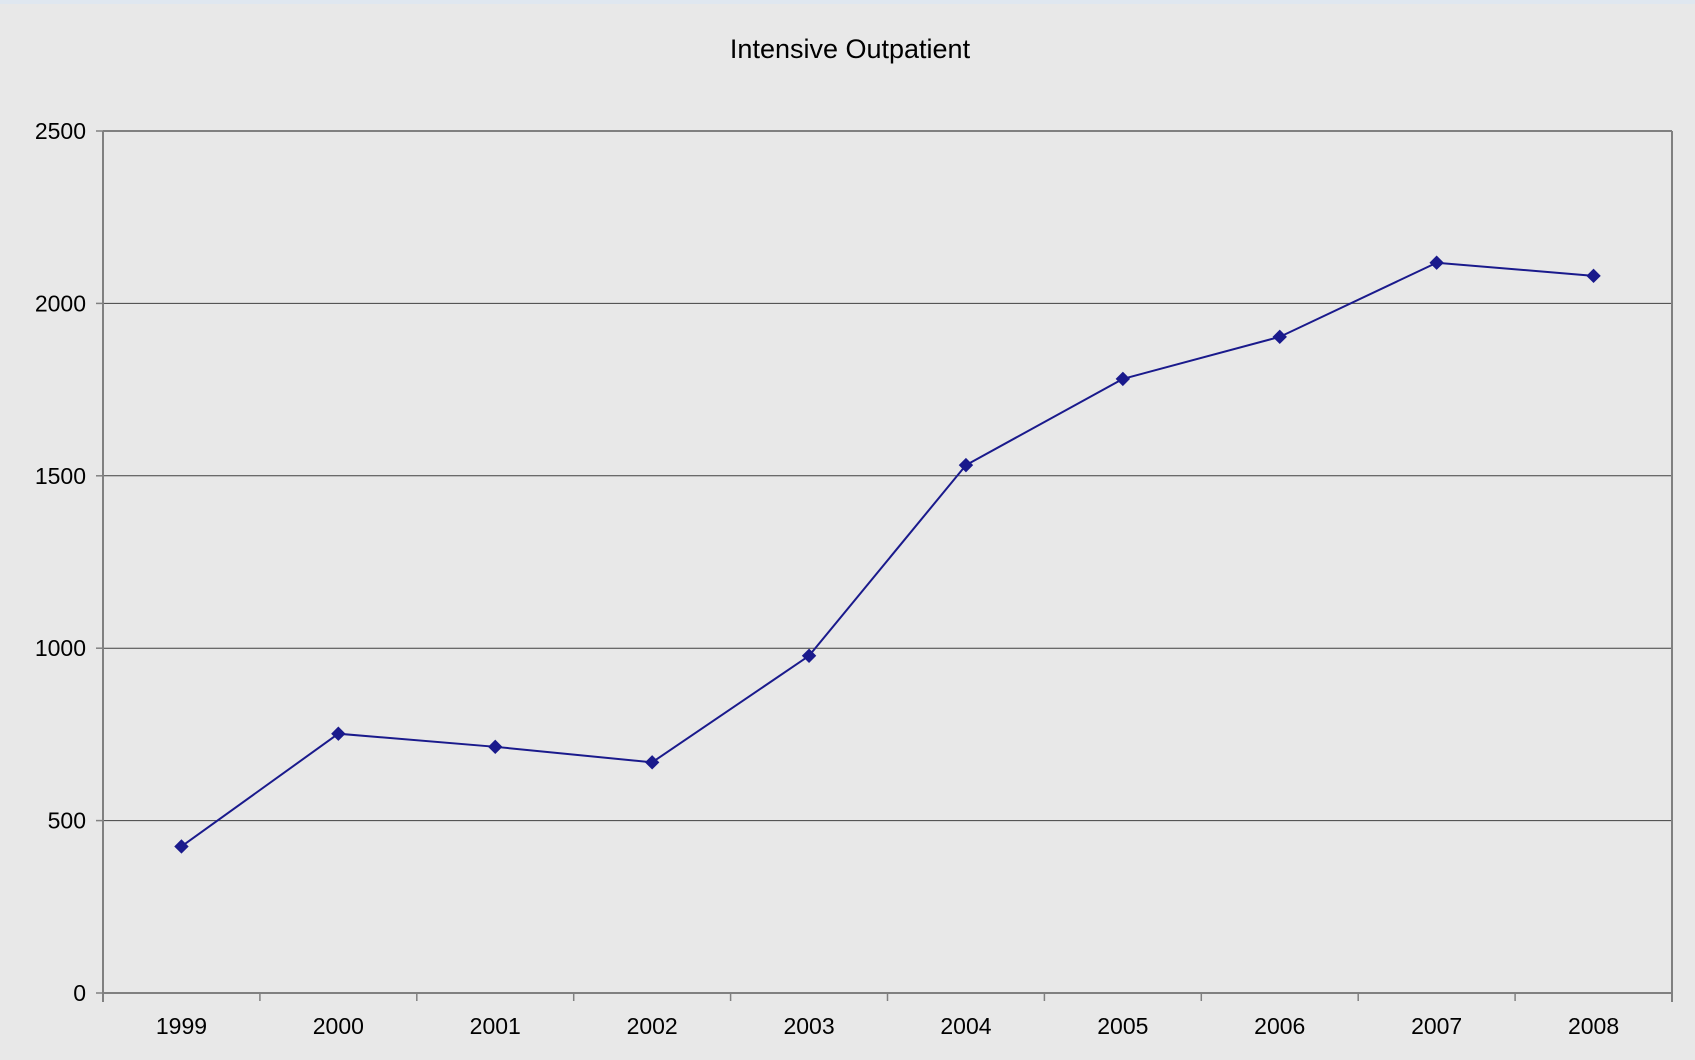 Image resolution: width=1695 pixels, height=1060 pixels. I want to click on x-tick-label-2005: 2005, so click(1122, 1026).